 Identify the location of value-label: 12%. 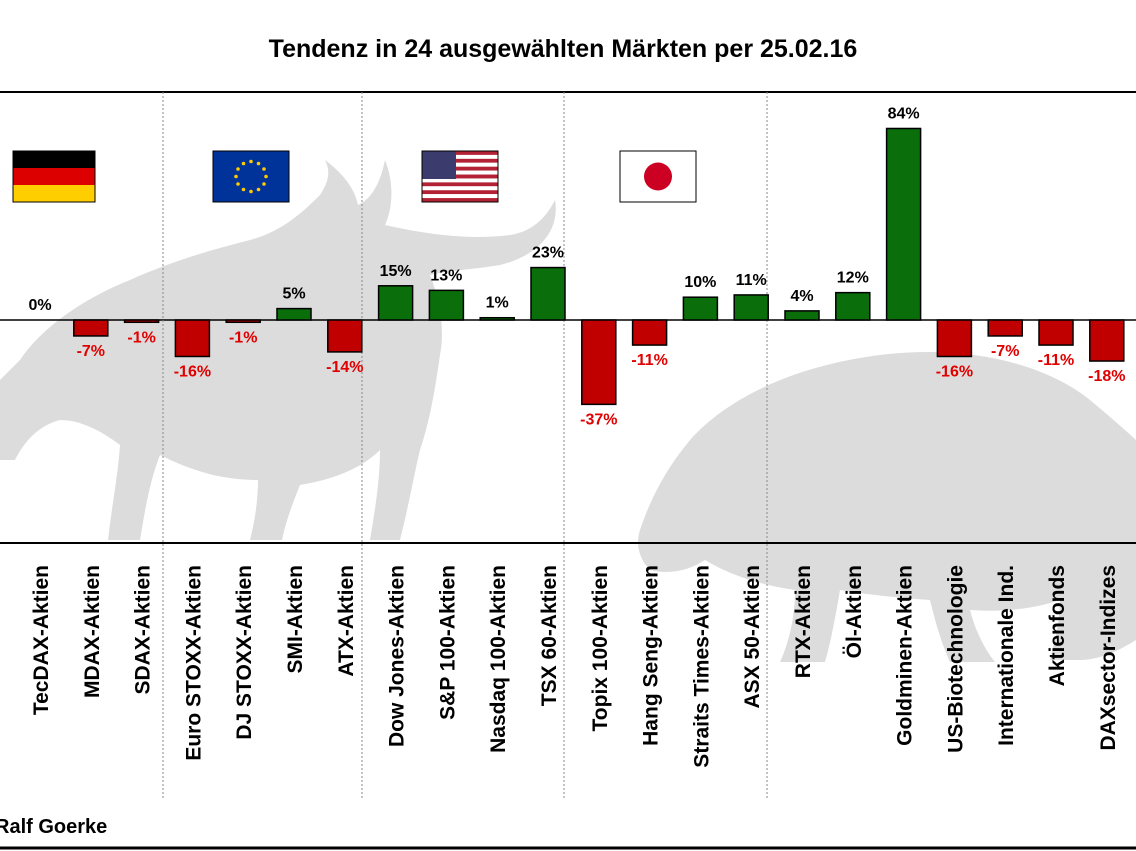
(853, 278).